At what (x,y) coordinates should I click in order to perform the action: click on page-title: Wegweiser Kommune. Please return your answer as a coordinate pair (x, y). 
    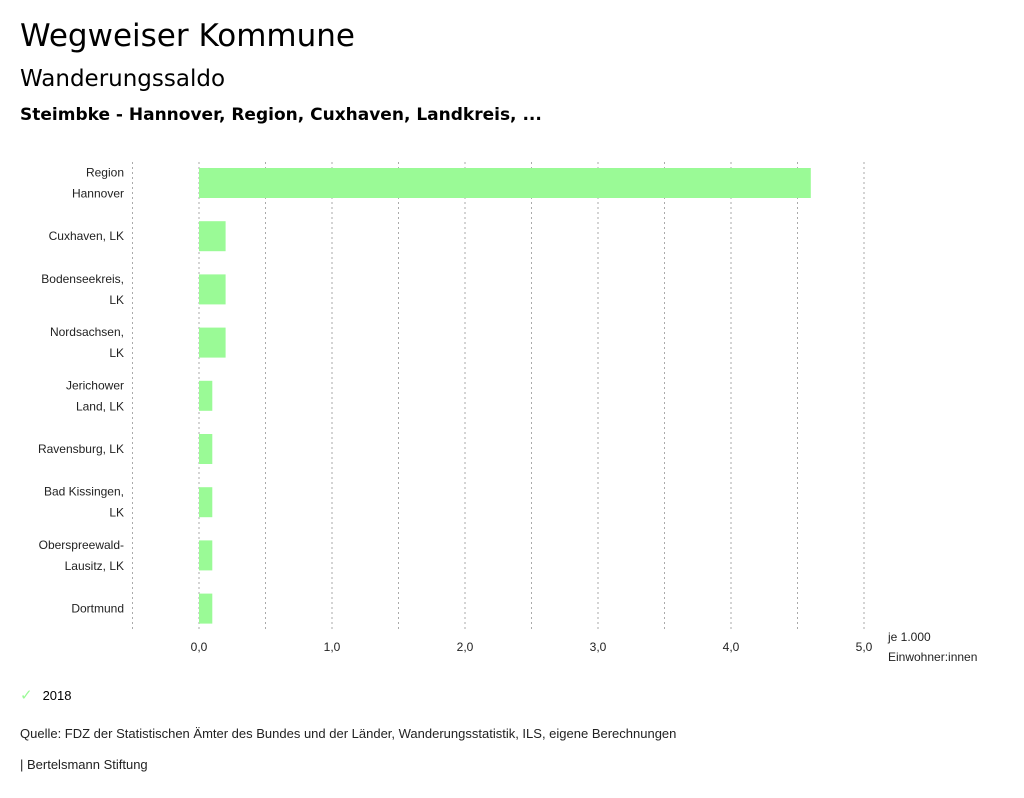
    Looking at the image, I should click on (187, 36).